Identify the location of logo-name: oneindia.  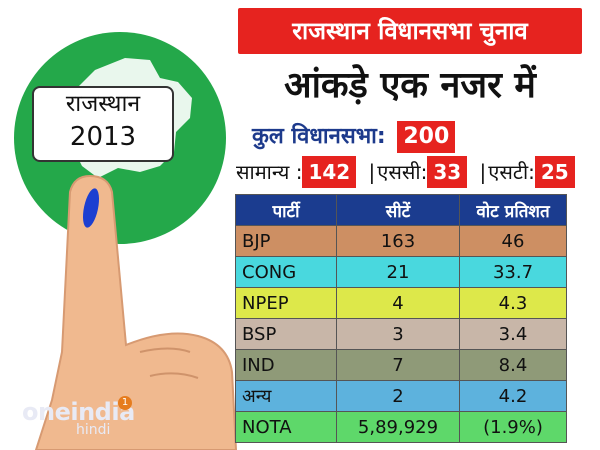
(78, 412).